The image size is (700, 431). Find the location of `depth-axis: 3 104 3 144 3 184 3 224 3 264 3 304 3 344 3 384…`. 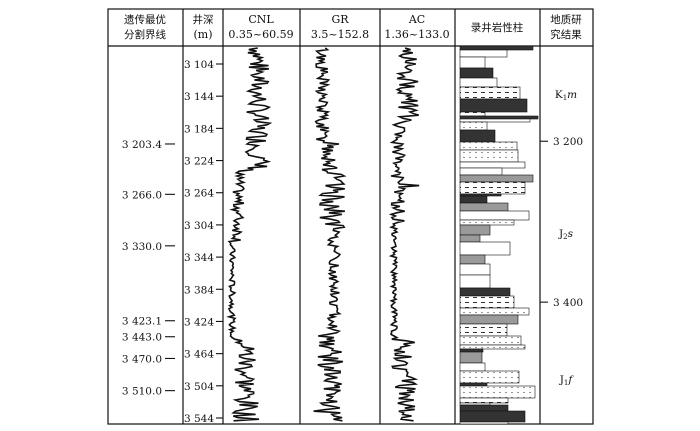

depth-axis: 3 104 3 144 3 184 3 224 3 264 3 304 3 344 3 384… is located at coordinates (203, 242).